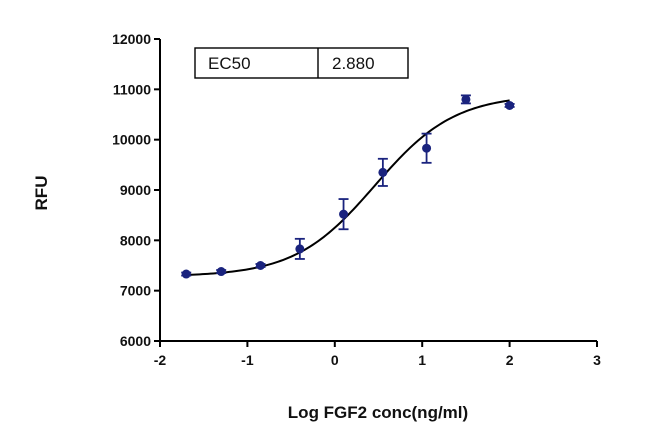  What do you see at coordinates (135, 240) in the screenshot?
I see `y-tick-label: 8000` at bounding box center [135, 240].